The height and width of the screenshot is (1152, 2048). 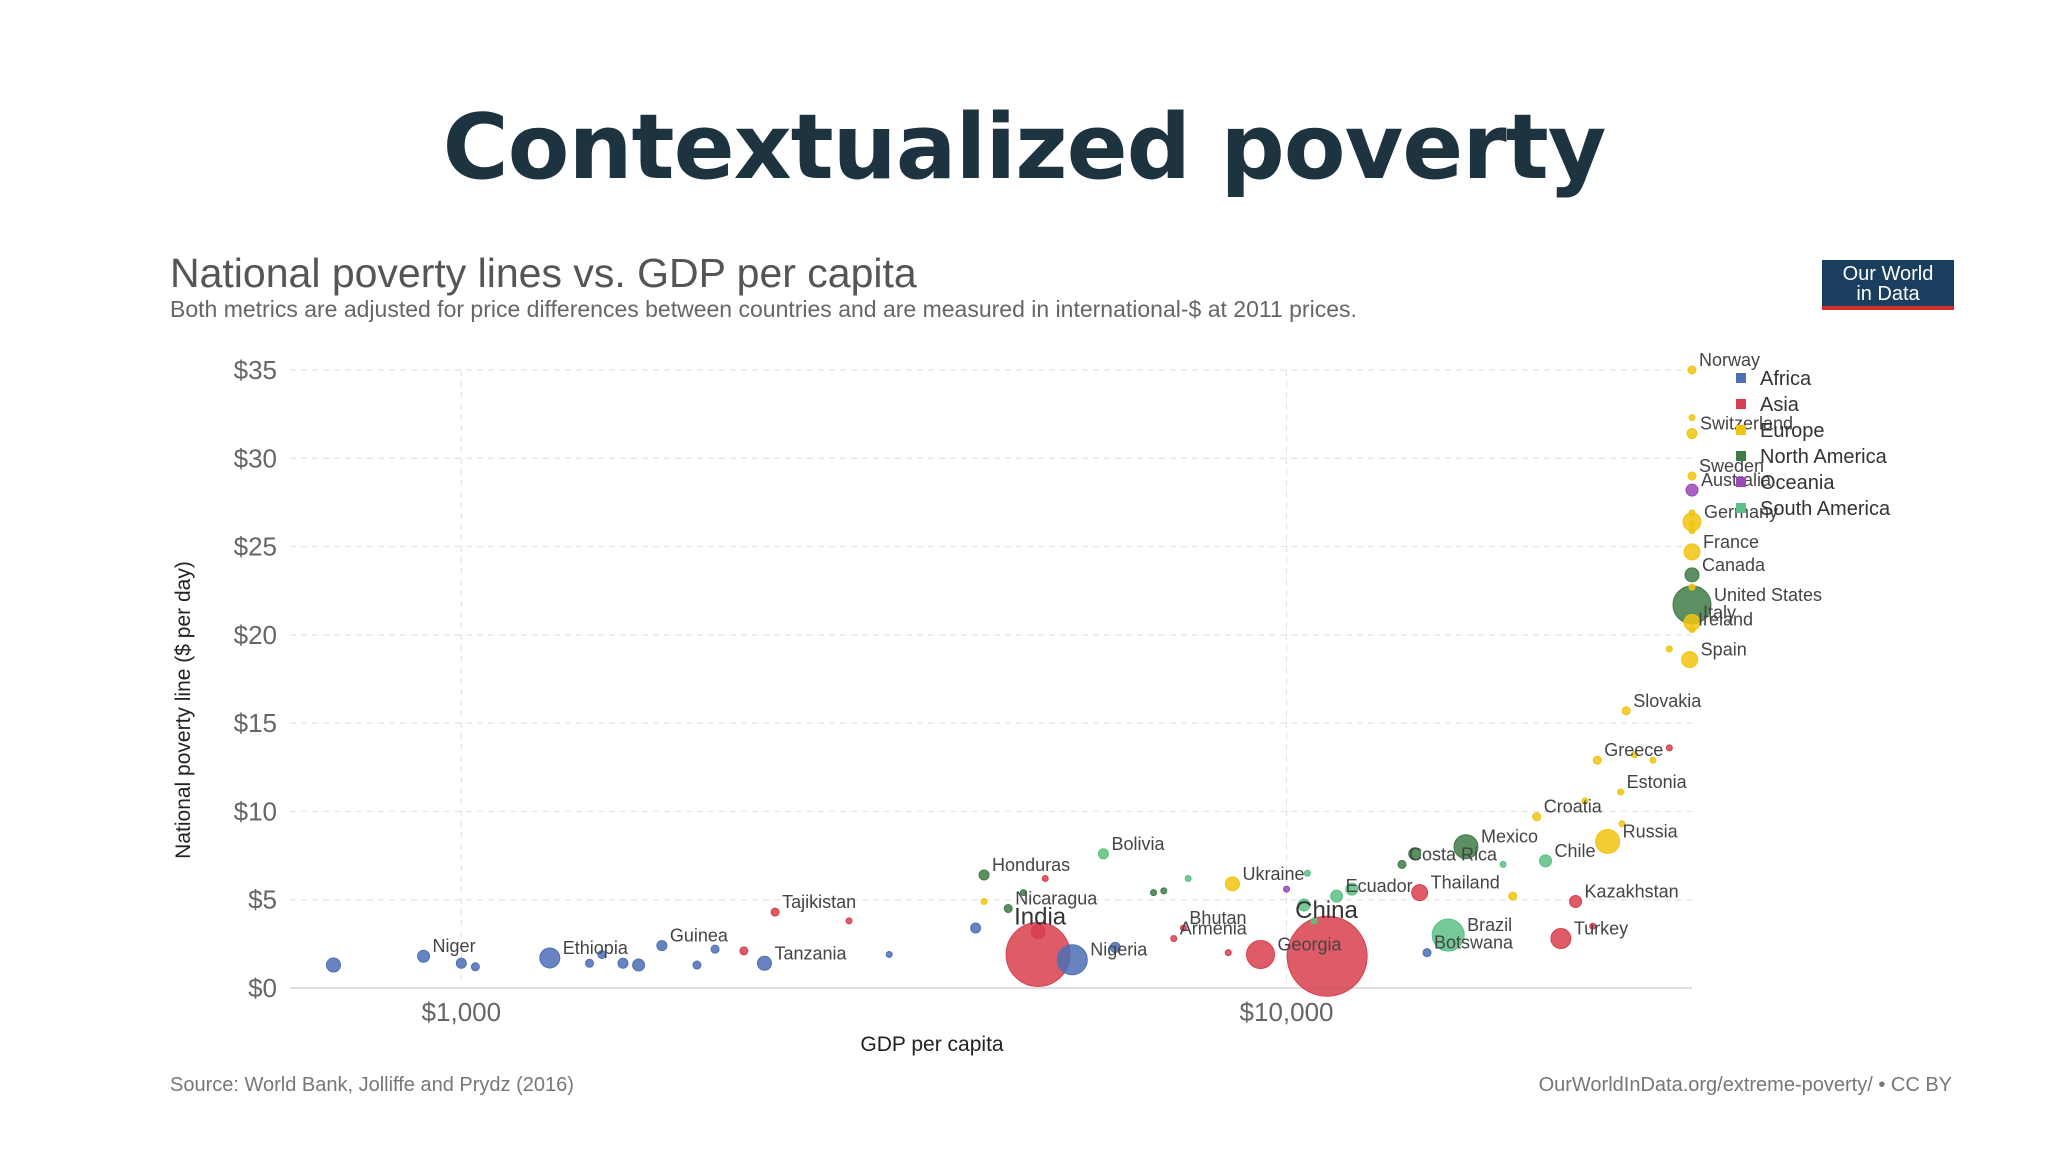 I want to click on point-label: Tajikistan, so click(x=819, y=902).